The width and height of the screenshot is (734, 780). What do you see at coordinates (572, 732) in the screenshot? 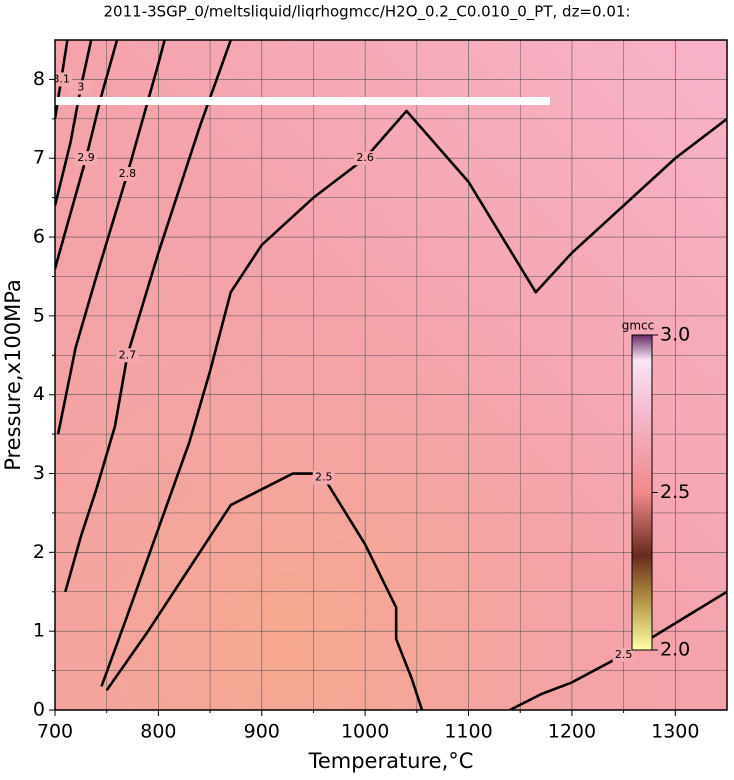
I see `x-tick-label: 1200` at bounding box center [572, 732].